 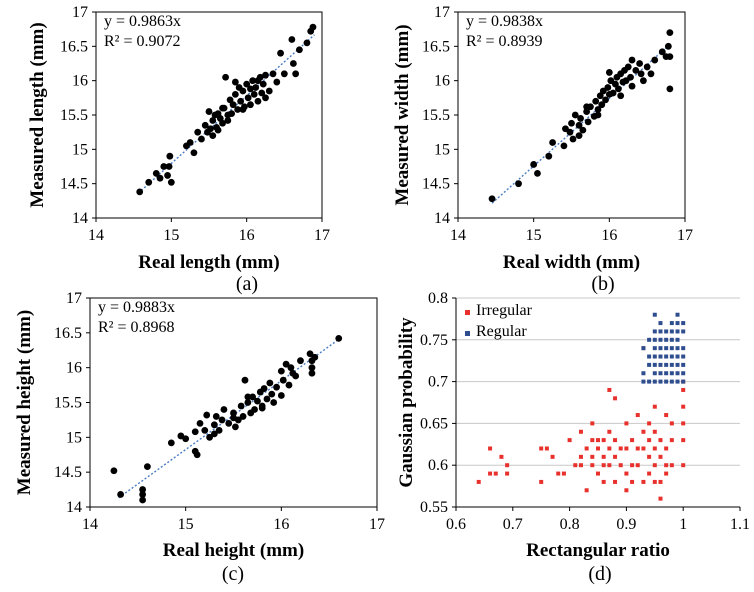 What do you see at coordinates (501, 331) in the screenshot?
I see `legend-entry: Regular` at bounding box center [501, 331].